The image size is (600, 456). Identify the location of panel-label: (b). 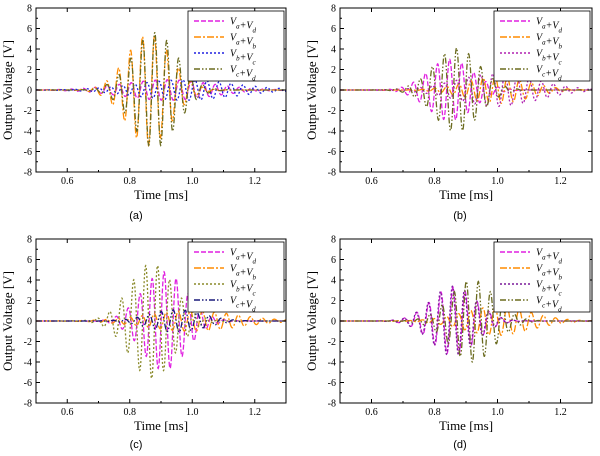
(459, 216).